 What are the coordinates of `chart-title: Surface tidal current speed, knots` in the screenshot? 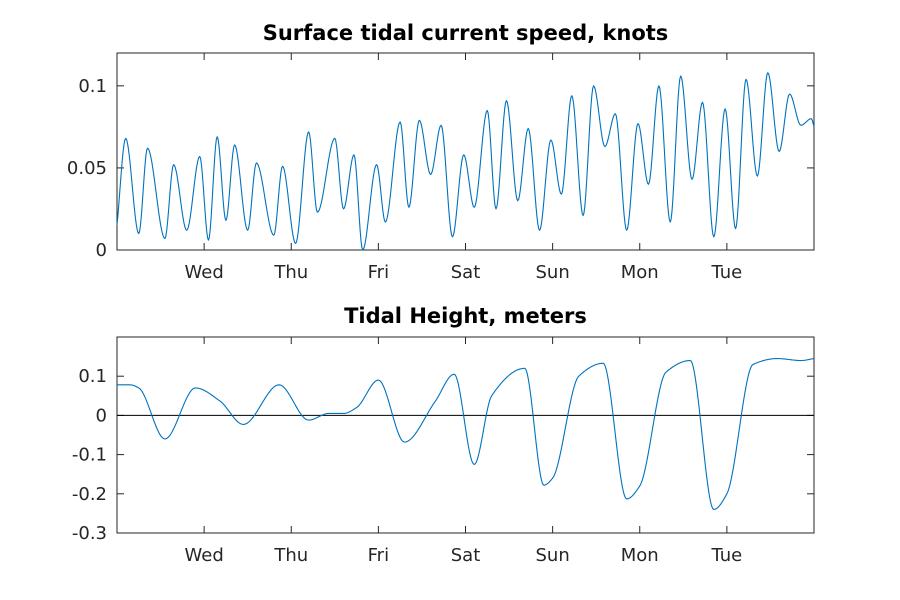 It's located at (466, 33).